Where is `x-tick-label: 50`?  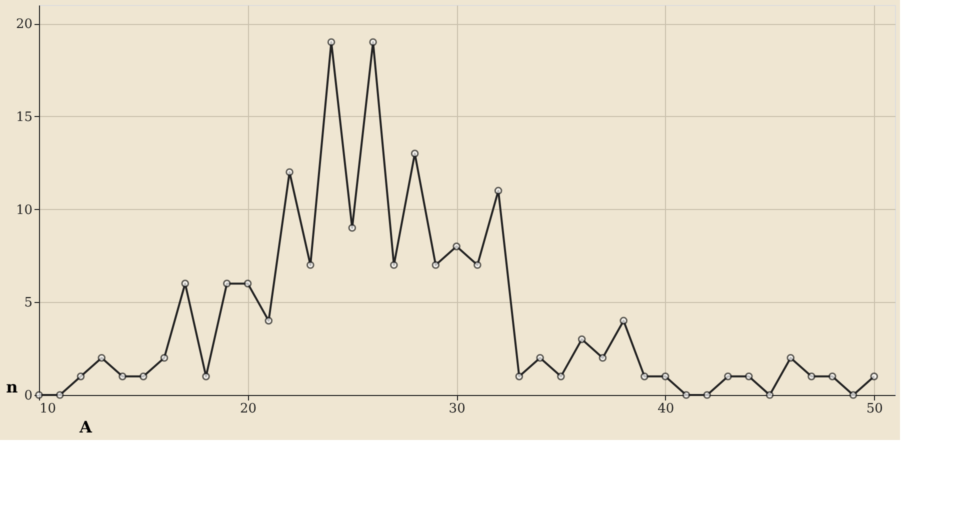
x-tick-label: 50 is located at coordinates (874, 409).